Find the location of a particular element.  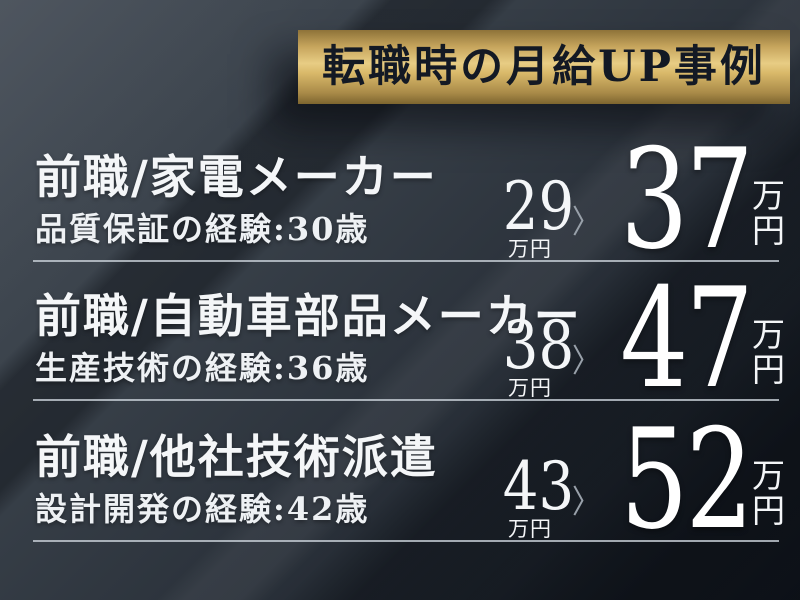

previous-job-label: 前職/自動車部品メーカー is located at coordinates (308, 316).